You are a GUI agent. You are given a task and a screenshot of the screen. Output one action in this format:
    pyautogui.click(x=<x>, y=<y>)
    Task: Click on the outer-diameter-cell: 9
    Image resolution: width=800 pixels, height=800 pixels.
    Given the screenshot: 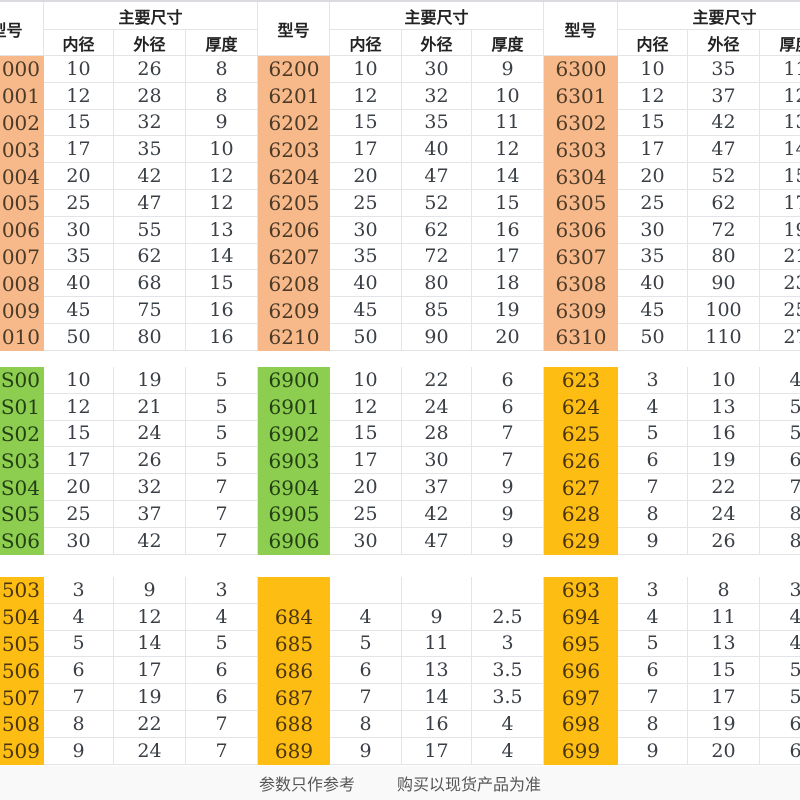 What is the action you would take?
    pyautogui.click(x=437, y=617)
    